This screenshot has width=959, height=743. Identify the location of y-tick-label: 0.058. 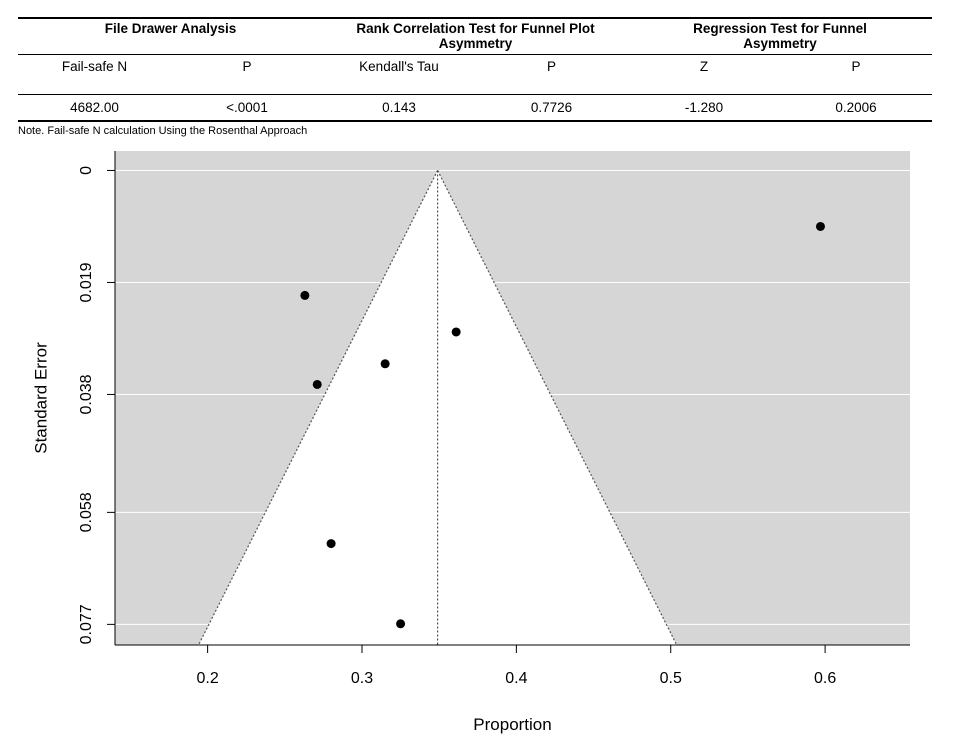
(86, 512).